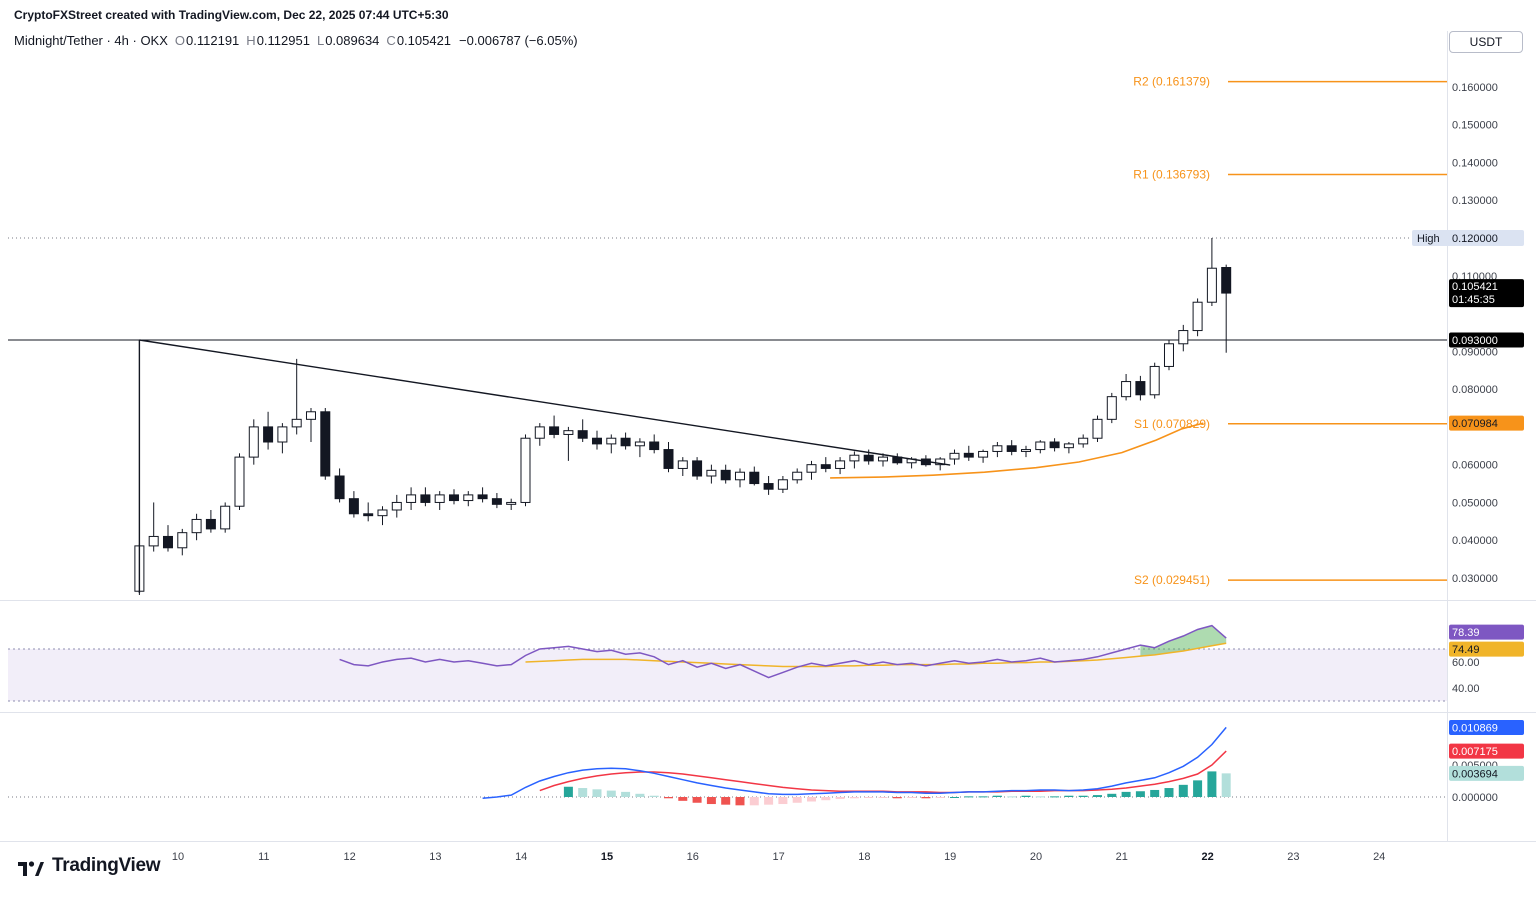 The width and height of the screenshot is (1536, 897). Describe the element at coordinates (1486, 632) in the screenshot. I see `rsi-value-badge` at that location.